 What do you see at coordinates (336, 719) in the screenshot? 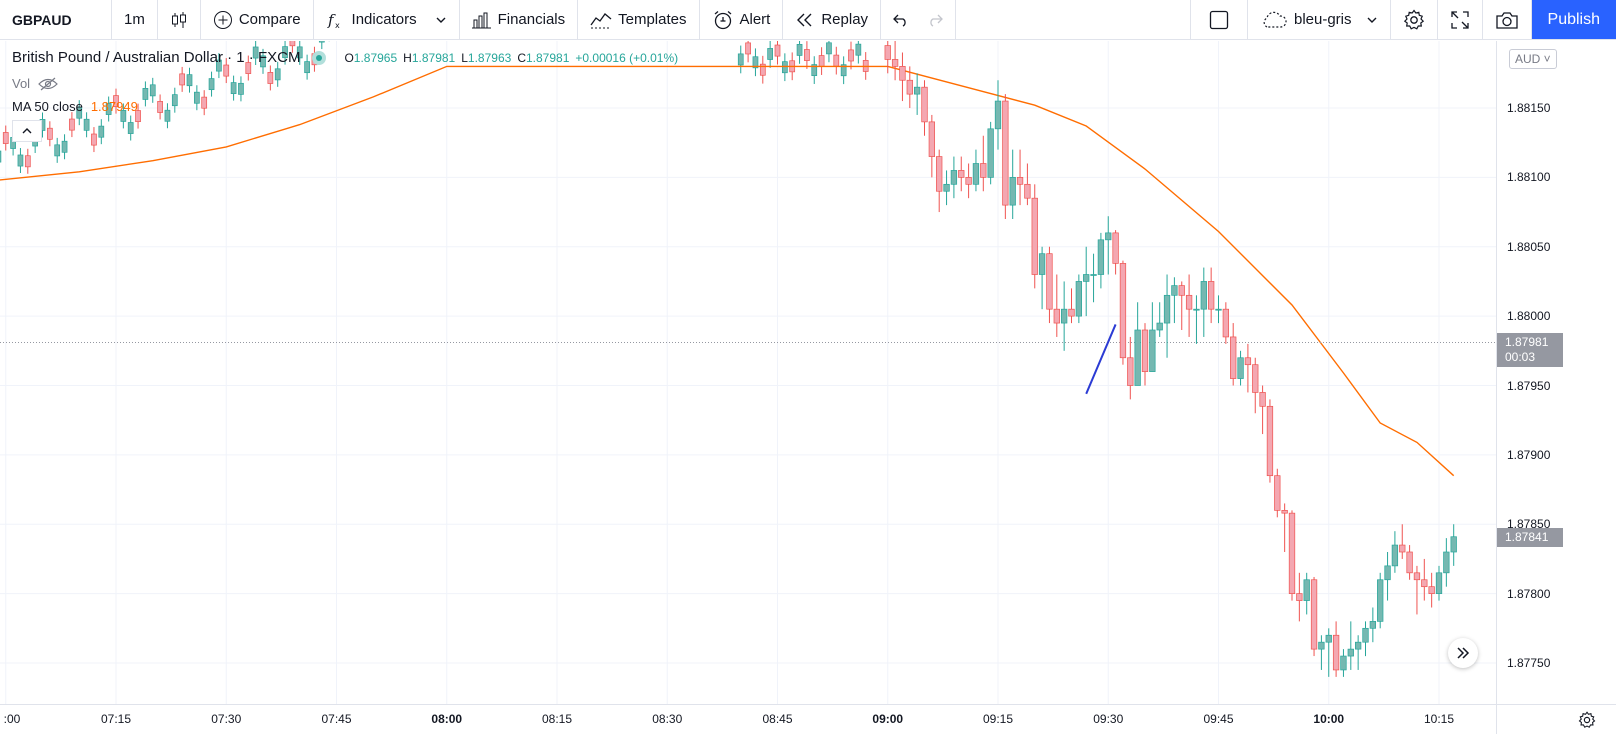
I see `time-tick-label: 07:45` at bounding box center [336, 719].